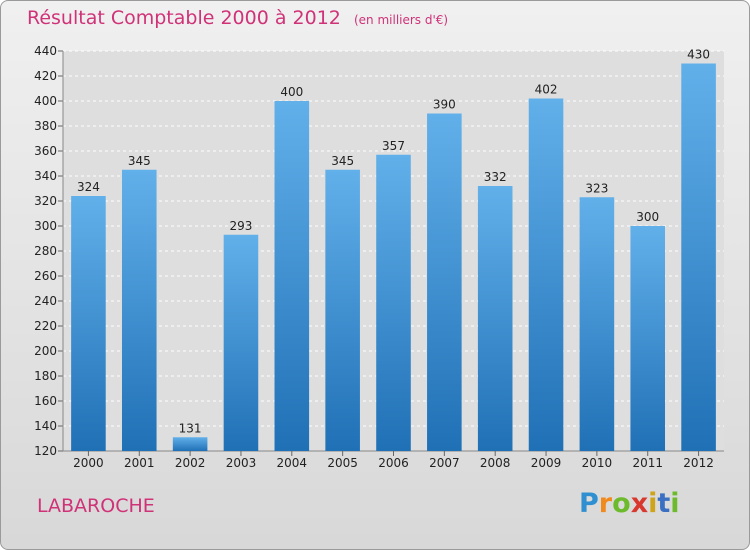 The height and width of the screenshot is (550, 750). Describe the element at coordinates (629, 503) in the screenshot. I see `proxiti-logo: Proxiti` at that location.